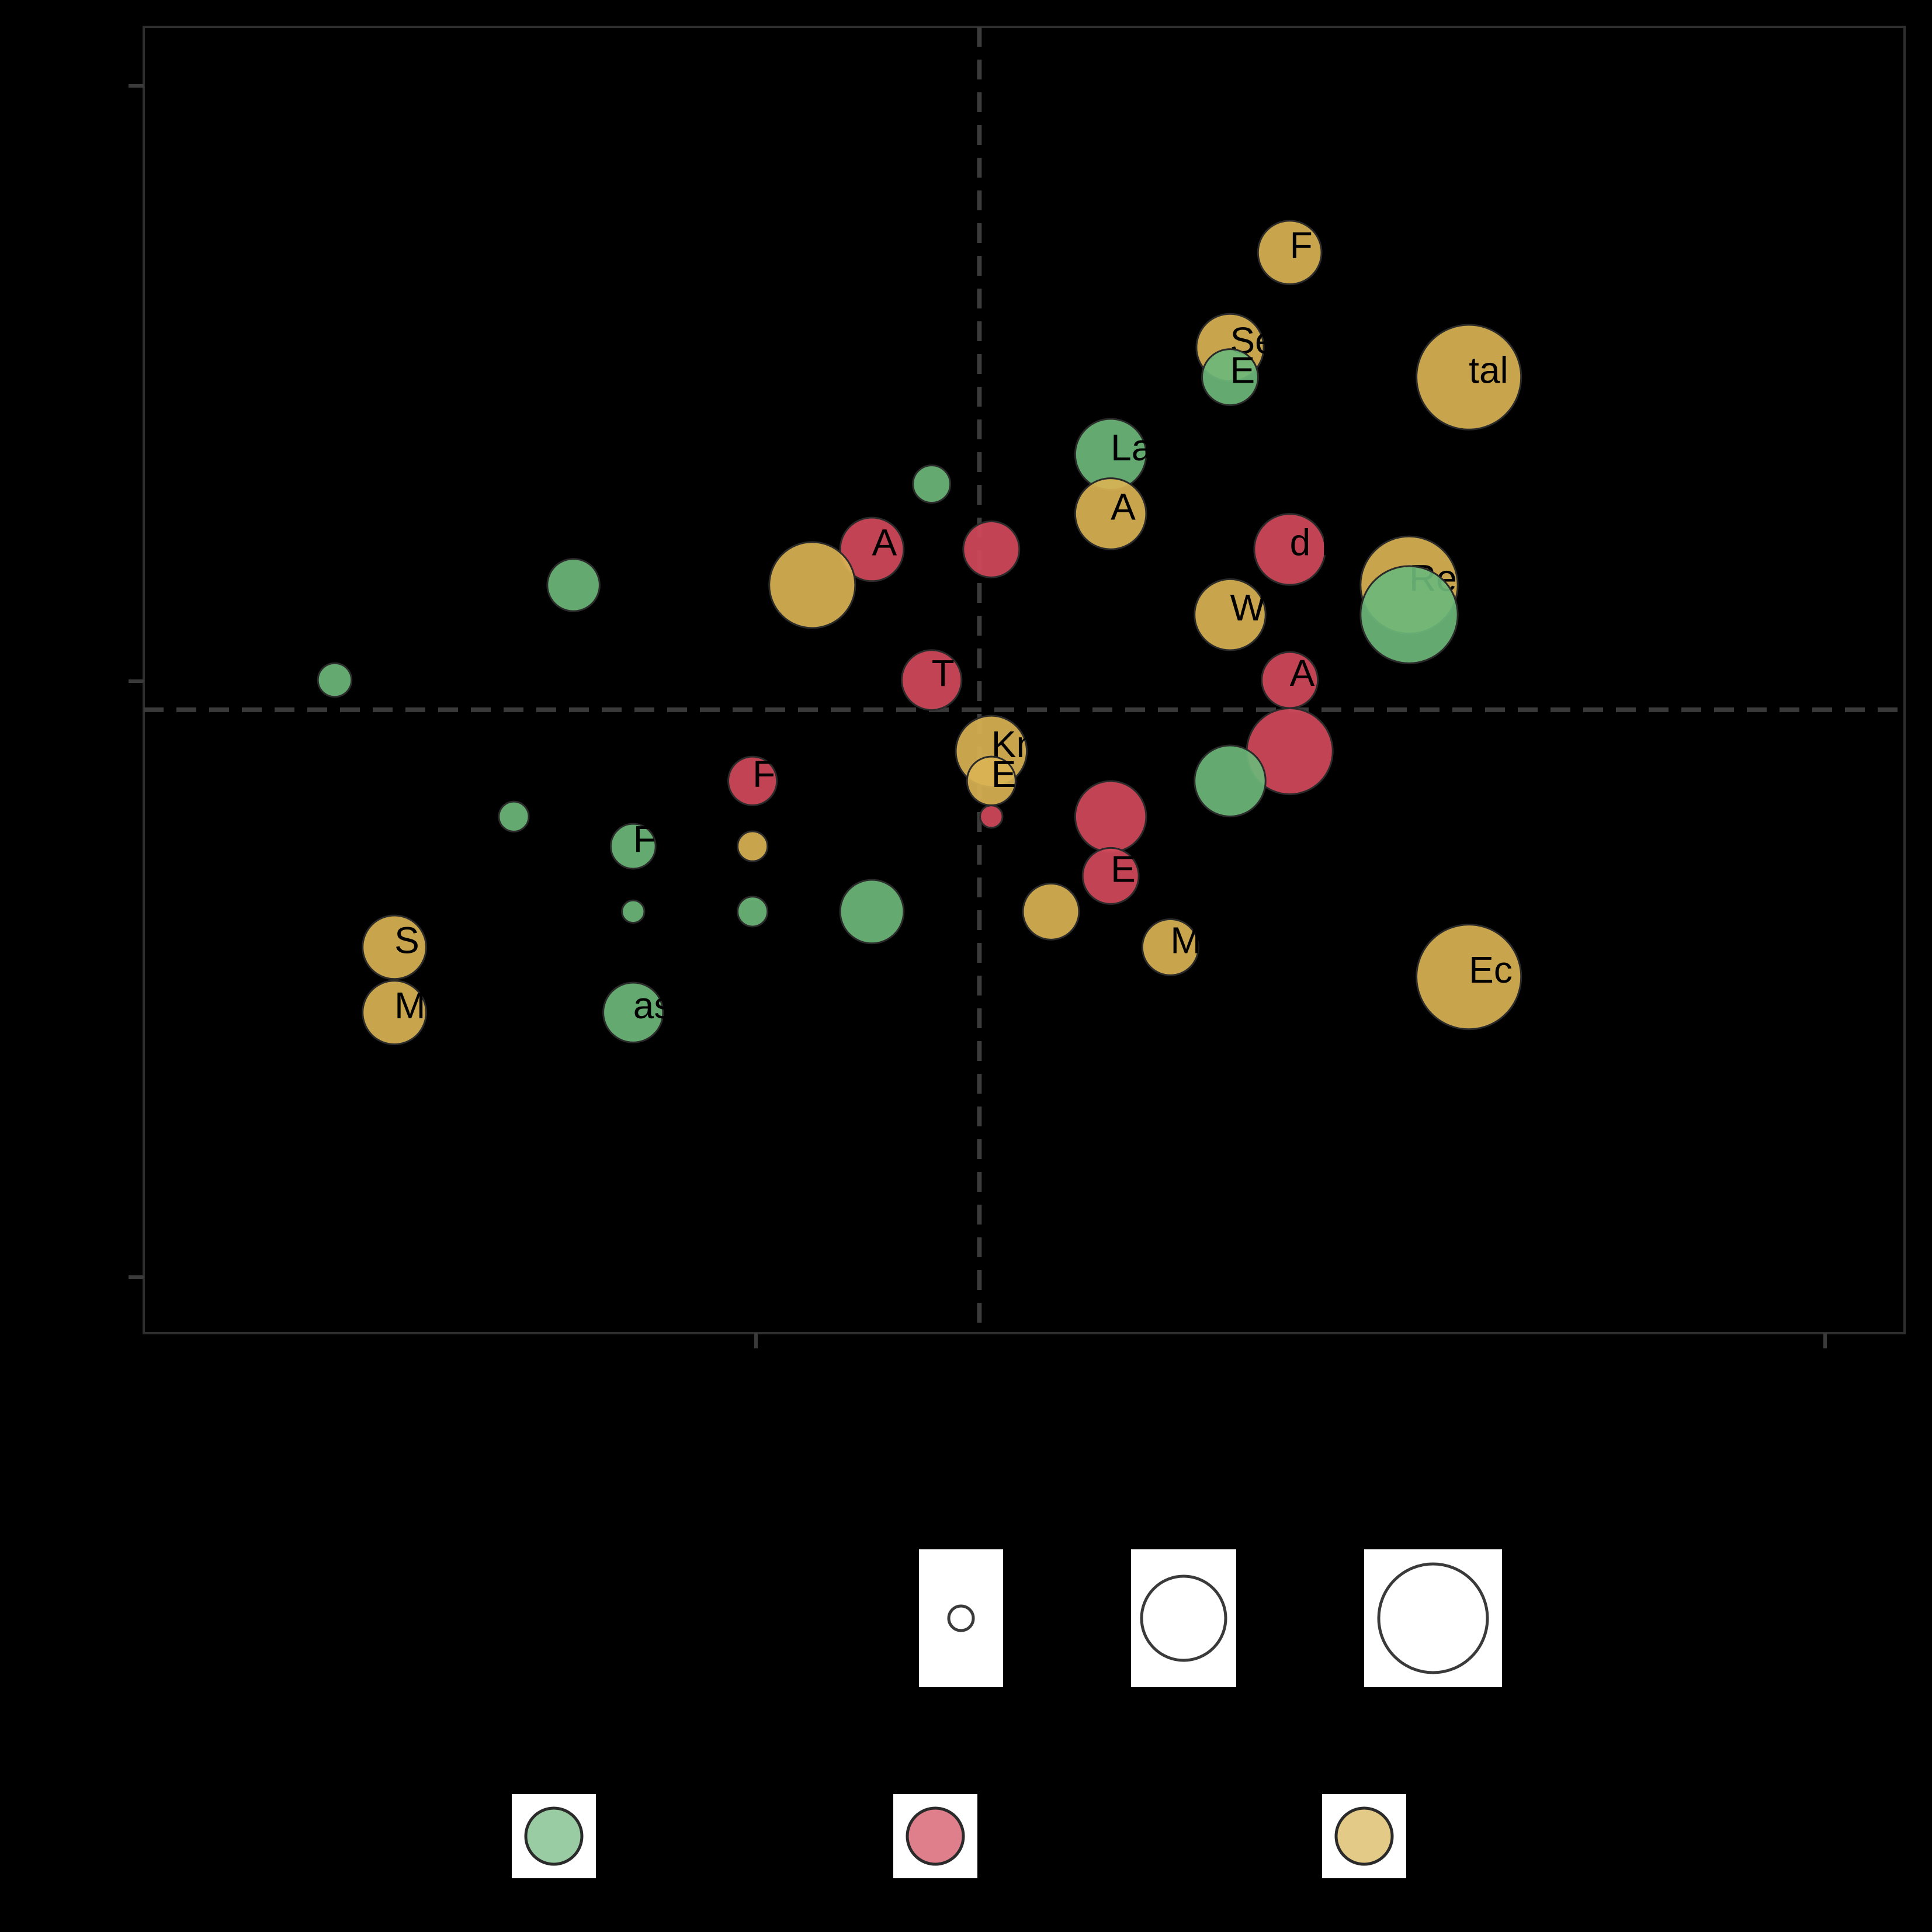  Describe the element at coordinates (1491, 970) in the screenshot. I see `bubble-label: Ec` at that location.